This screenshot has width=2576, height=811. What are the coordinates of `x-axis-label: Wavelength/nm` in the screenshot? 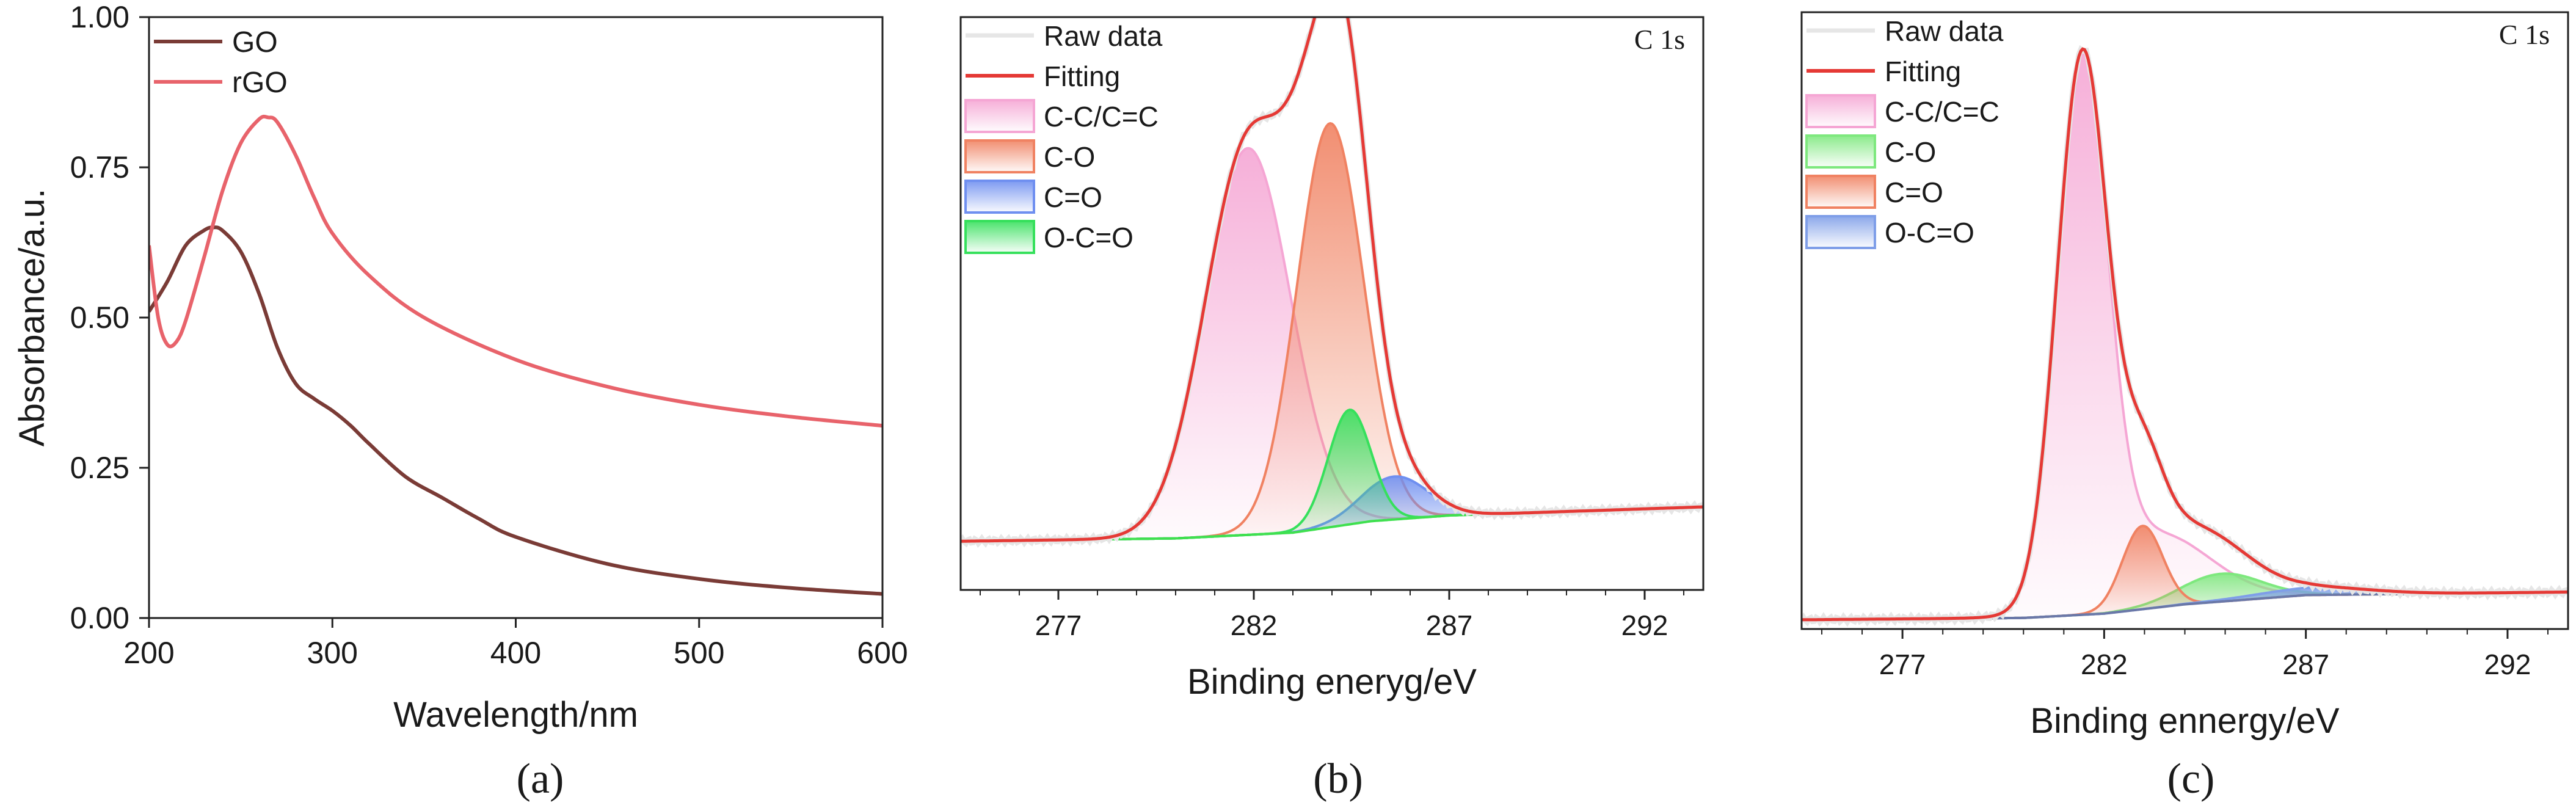 It's located at (516, 715).